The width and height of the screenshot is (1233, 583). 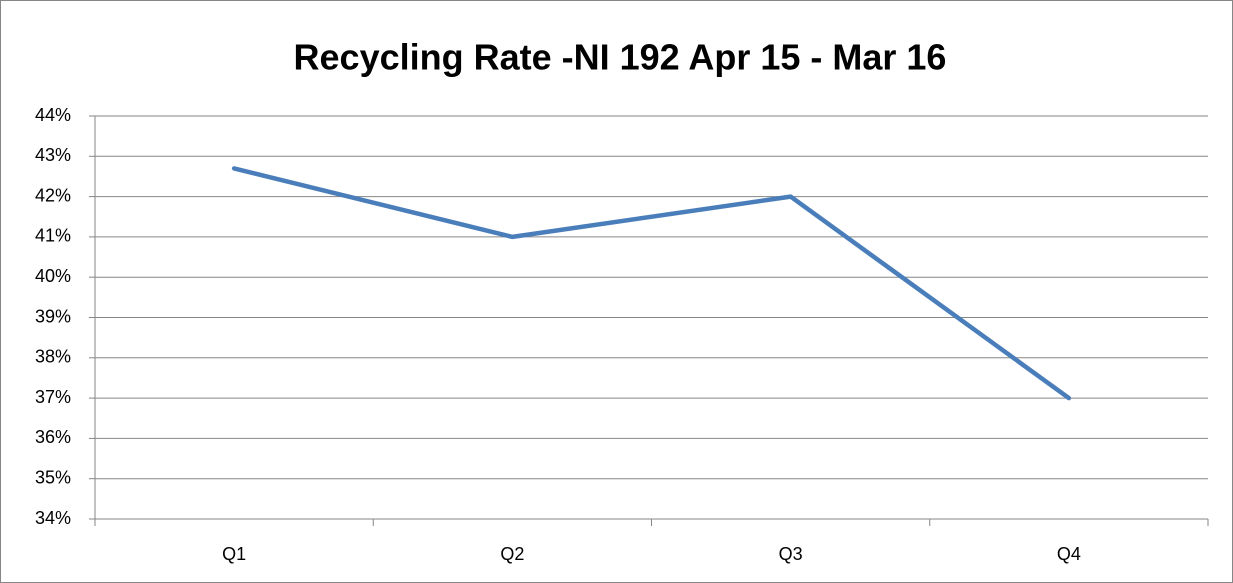 What do you see at coordinates (53, 236) in the screenshot?
I see `y-tick-label: 41%` at bounding box center [53, 236].